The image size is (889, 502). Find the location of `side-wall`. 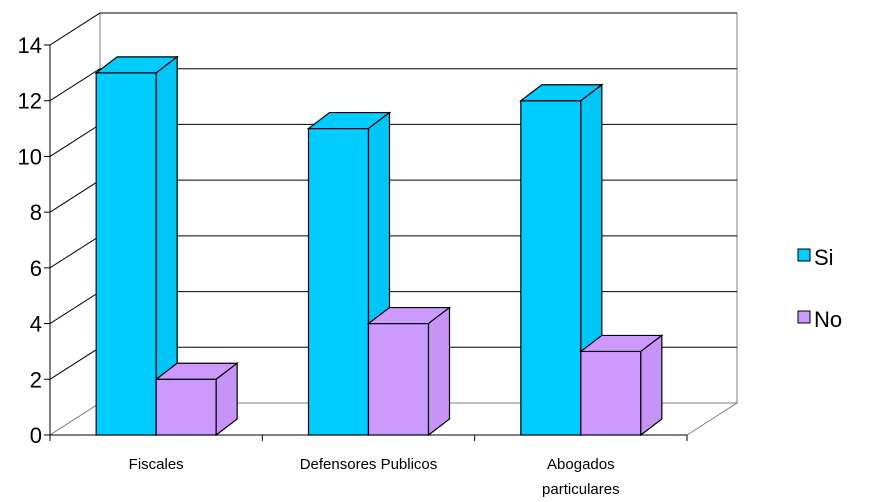

side-wall is located at coordinates (75, 224).